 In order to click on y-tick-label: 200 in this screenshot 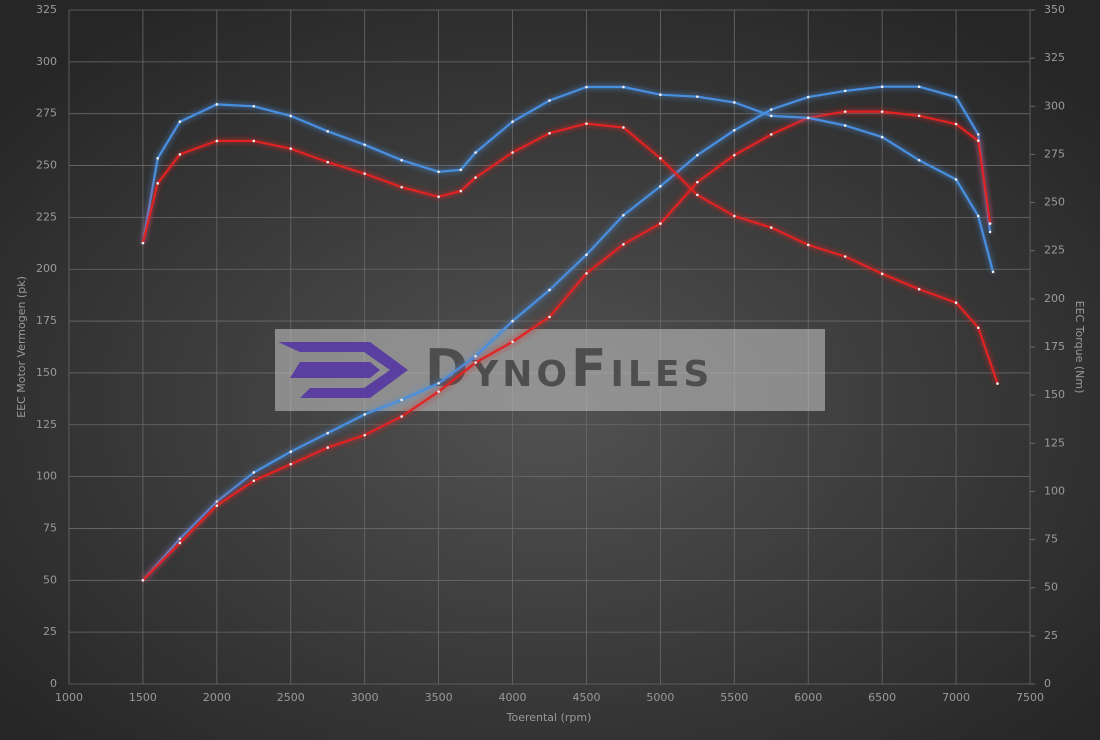, I will do `click(46, 268)`.